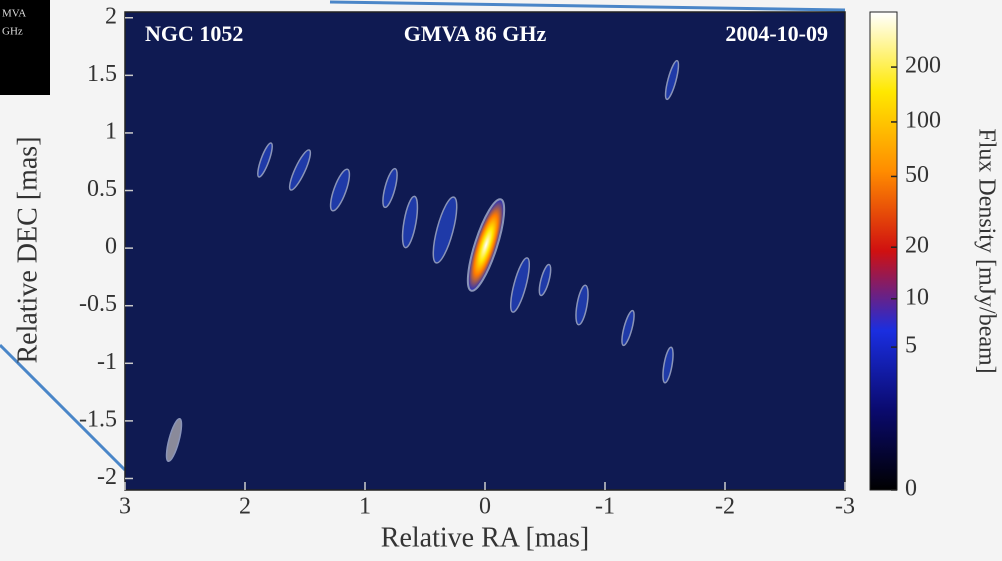 This screenshot has height=561, width=1002. What do you see at coordinates (883, 251) in the screenshot?
I see `colorbar` at bounding box center [883, 251].